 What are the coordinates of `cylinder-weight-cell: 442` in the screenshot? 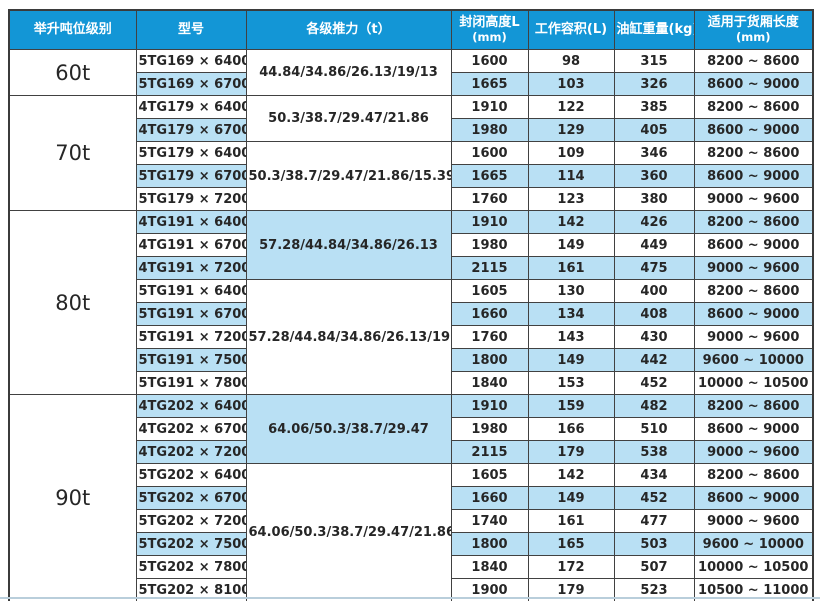 It's located at (654, 360).